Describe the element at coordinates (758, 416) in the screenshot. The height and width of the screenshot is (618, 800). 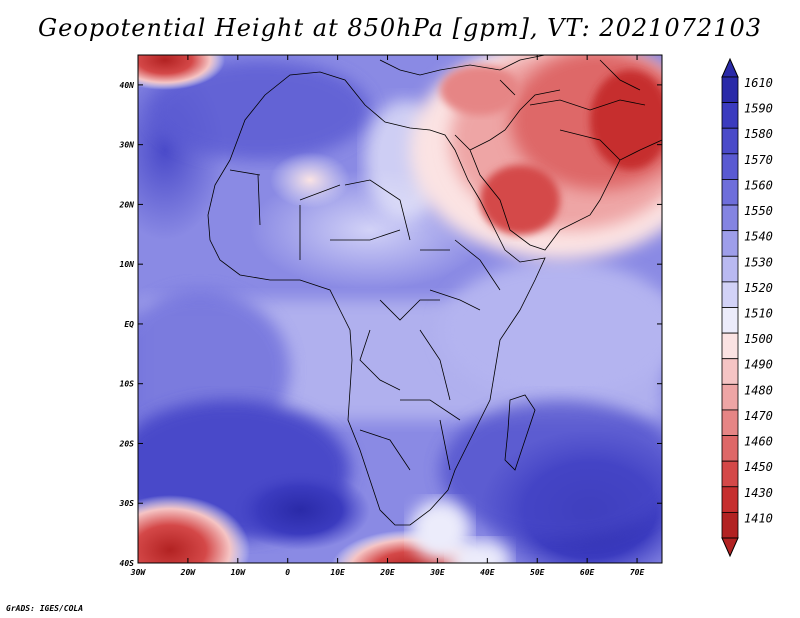
I see `colorbar-label: 1470` at that location.